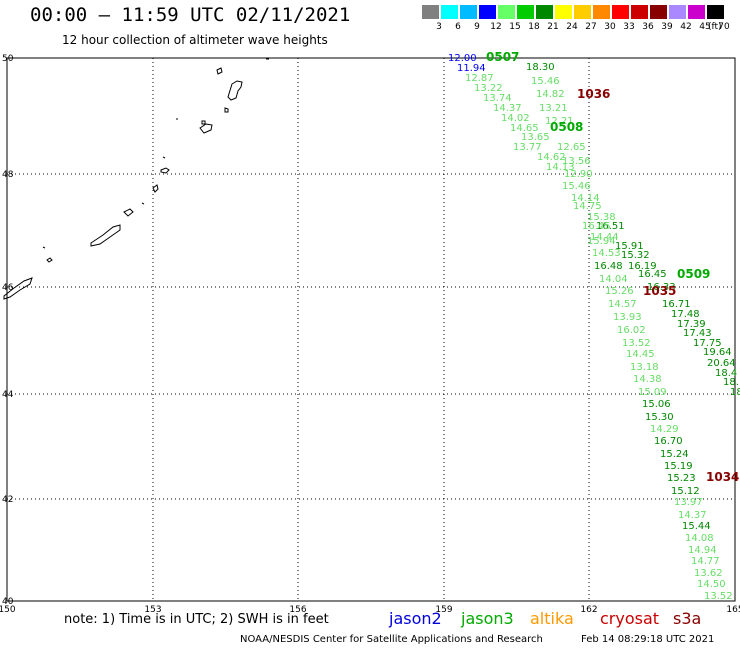  I want to click on legend-altika: altika, so click(552, 618).